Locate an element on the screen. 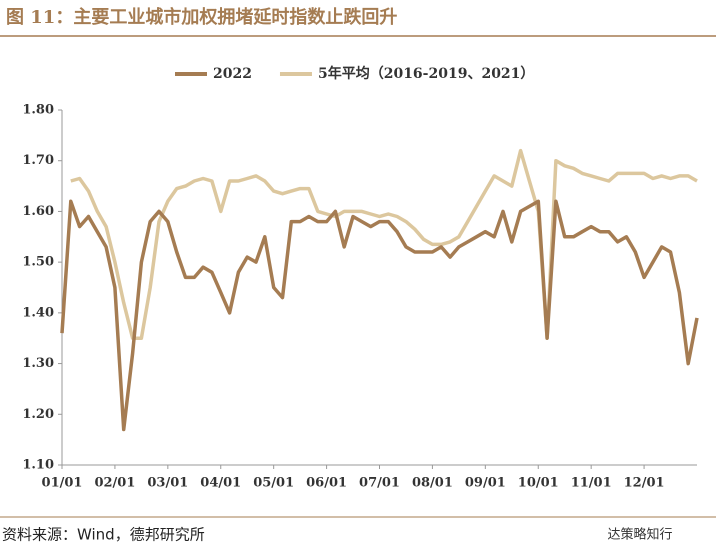 The height and width of the screenshot is (557, 716). x-tick-label: 01/01 is located at coordinates (62, 483).